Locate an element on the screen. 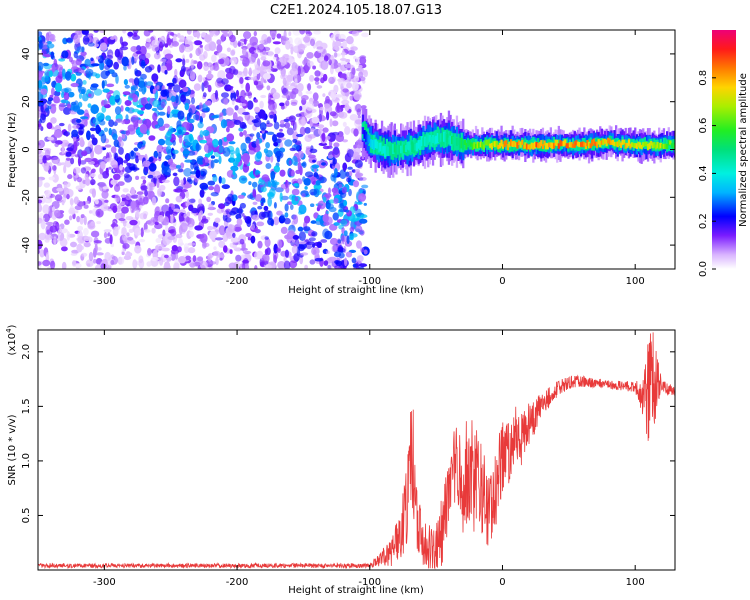 This screenshot has width=750, height=600. snr-y-multiplier: (x104) is located at coordinates (11, 339).